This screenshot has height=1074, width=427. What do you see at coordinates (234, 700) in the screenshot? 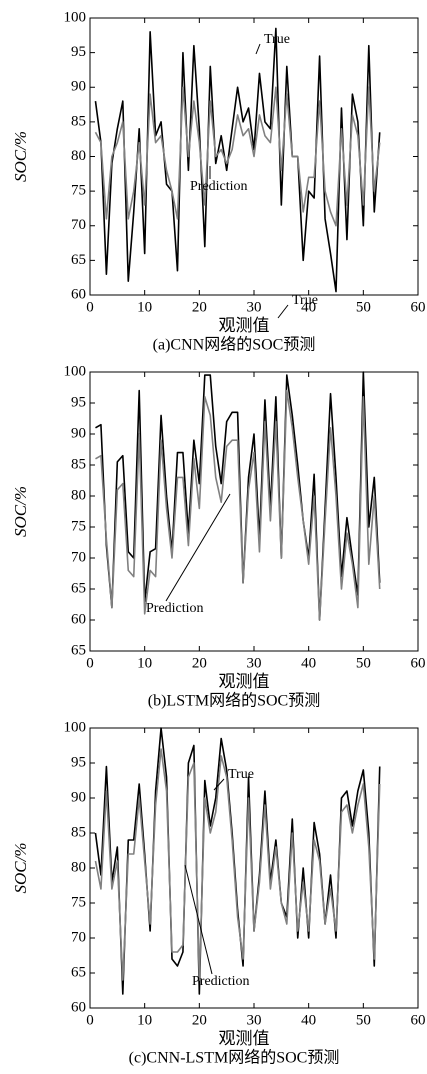
I see `caption: (b)LSTM网络的SOC预测` at bounding box center [234, 700].